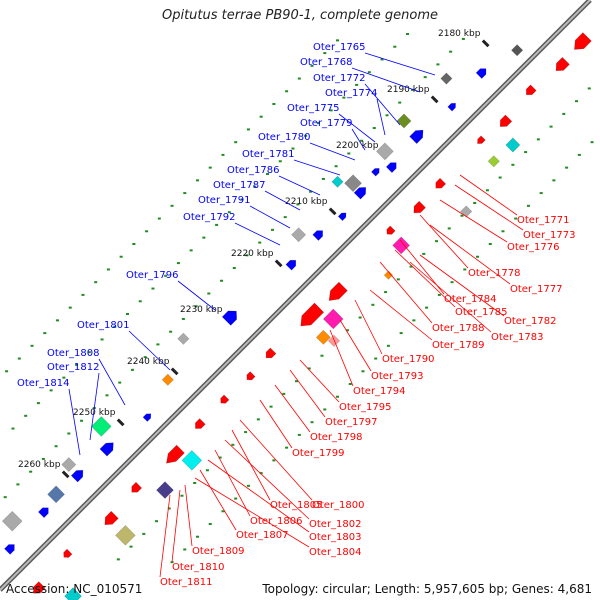  What do you see at coordinates (73, 367) in the screenshot?
I see `forward-gene-label: Oter_1812` at bounding box center [73, 367].